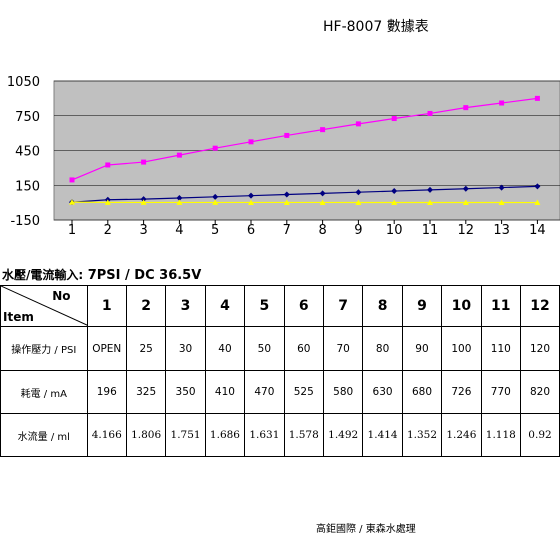 Image resolution: width=560 pixels, height=560 pixels. I want to click on table-row: 操作壓力 / PSI OPEN 25 30 40 50 60 70 80 90 100 110 120, so click(280, 348).